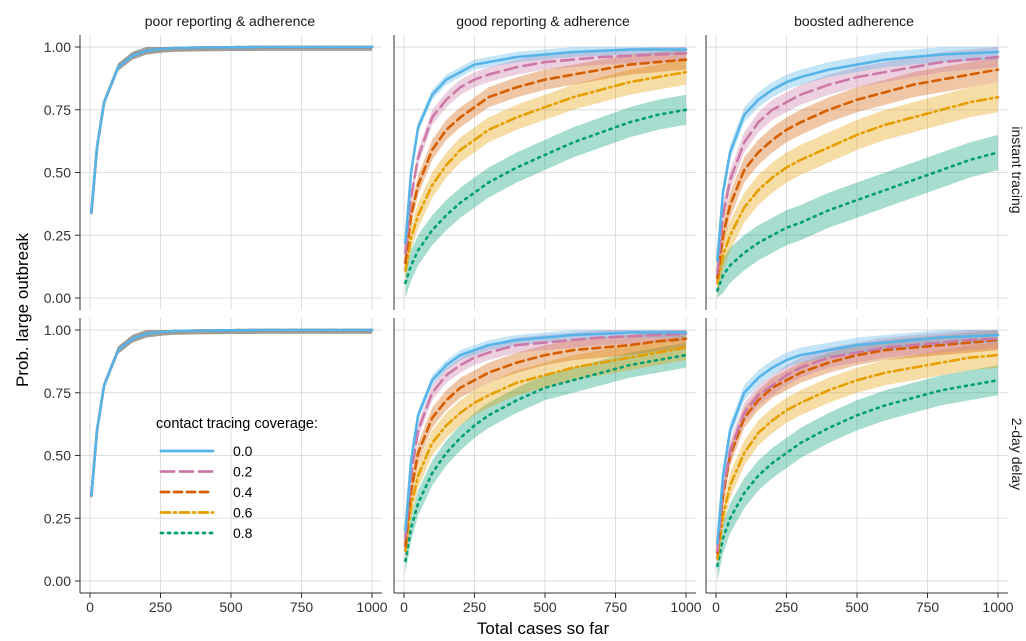 The height and width of the screenshot is (641, 1026). I want to click on x-axis-title: Total cases so far, so click(543, 628).